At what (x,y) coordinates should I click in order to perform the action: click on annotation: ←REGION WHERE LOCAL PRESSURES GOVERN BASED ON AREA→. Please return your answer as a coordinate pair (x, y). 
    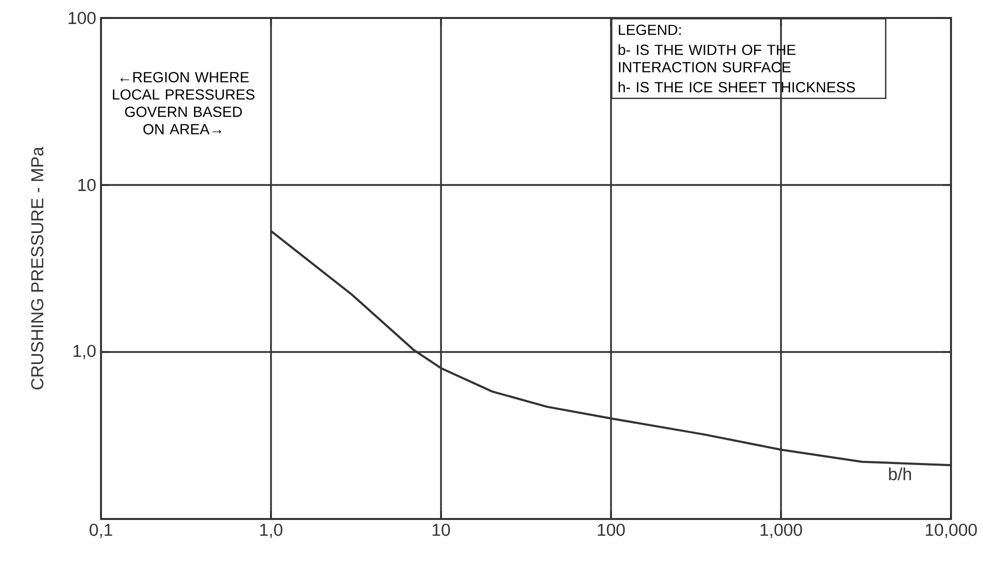
    Looking at the image, I should click on (183, 103).